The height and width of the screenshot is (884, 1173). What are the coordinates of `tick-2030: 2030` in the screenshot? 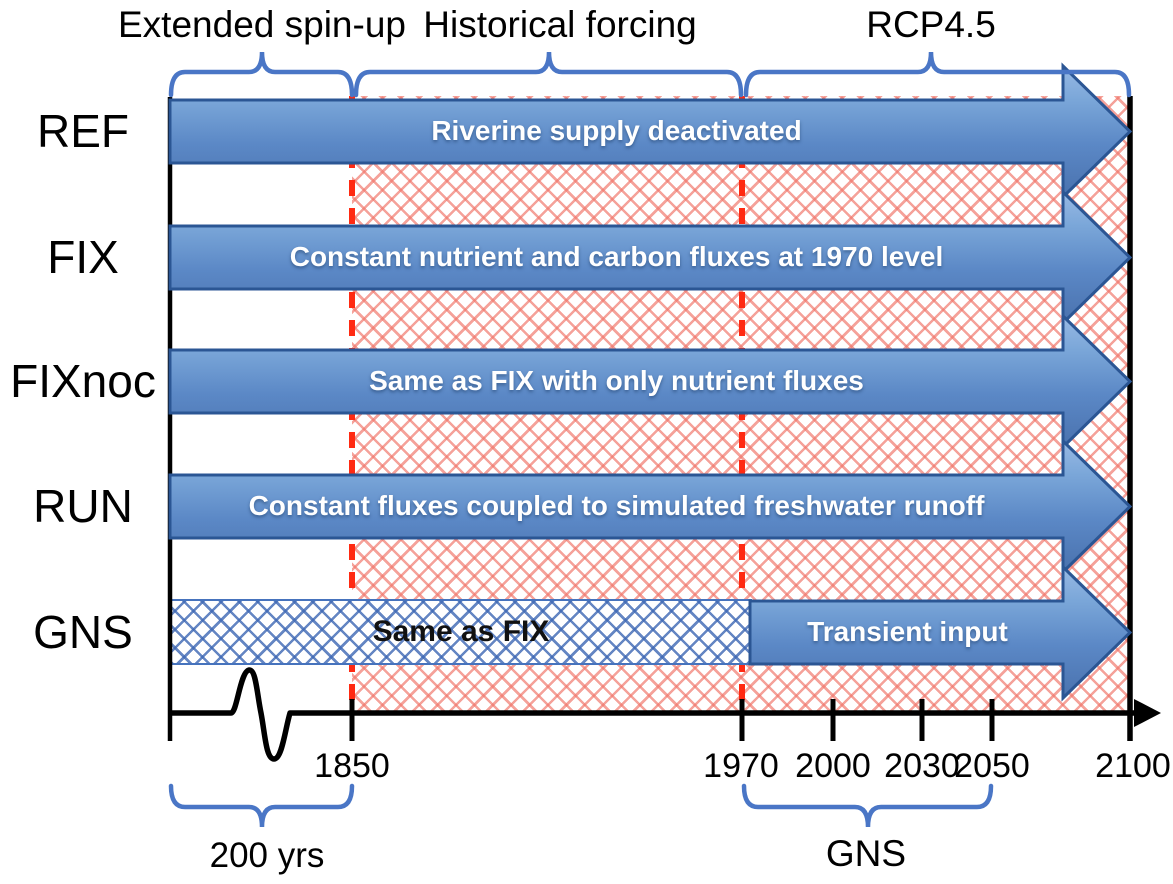 It's located at (922, 766).